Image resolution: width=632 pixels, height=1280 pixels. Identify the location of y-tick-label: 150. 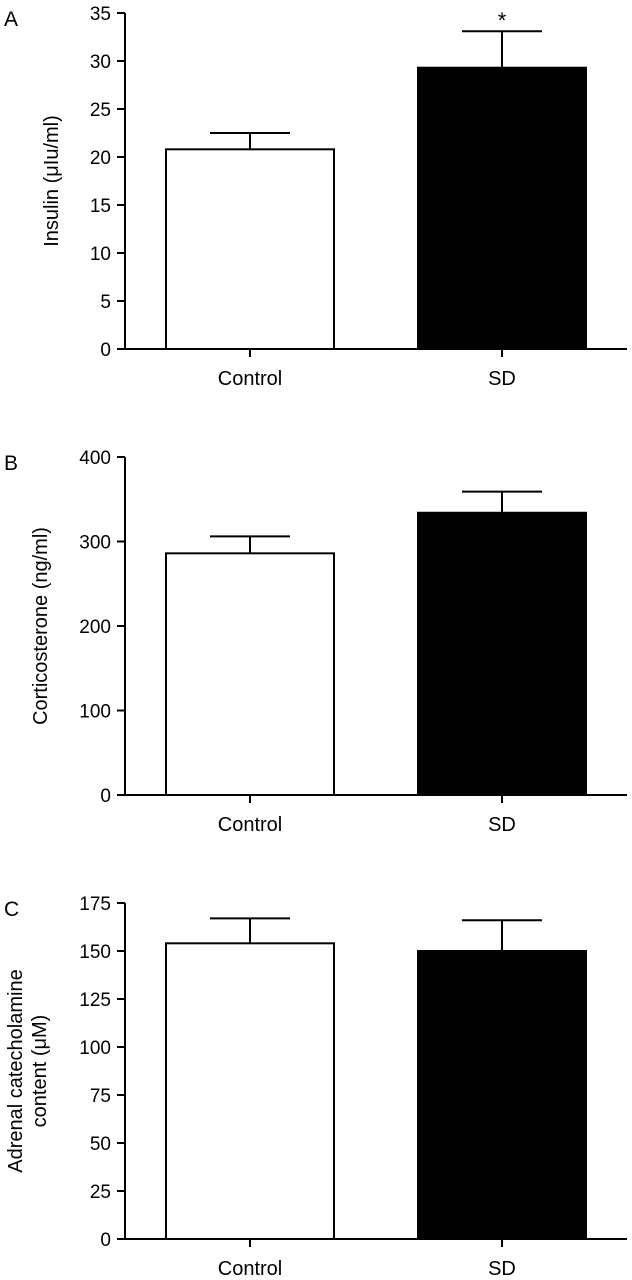
(95, 952).